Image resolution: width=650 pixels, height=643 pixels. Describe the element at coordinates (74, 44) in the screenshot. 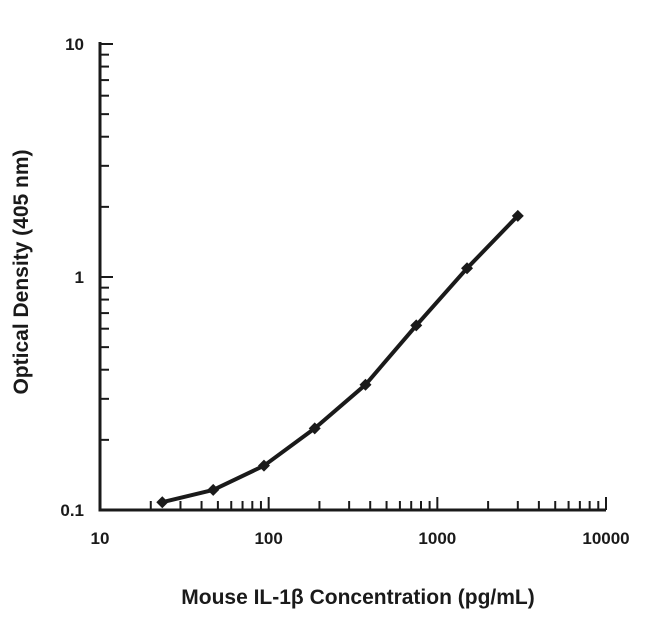

I see `y-tick-label: 10` at that location.